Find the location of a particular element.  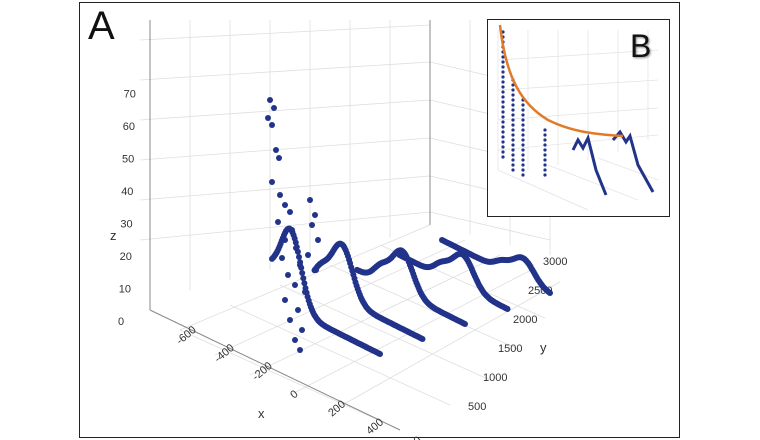

z-tick-label: 60 is located at coordinates (129, 127).